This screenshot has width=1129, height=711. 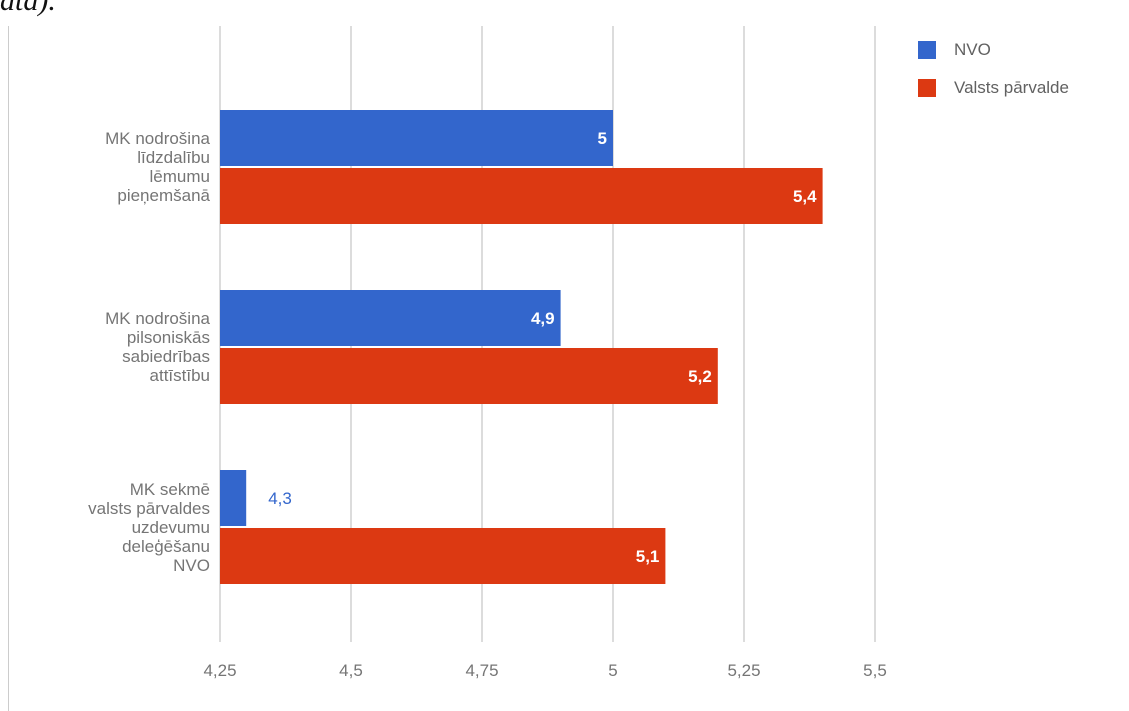 What do you see at coordinates (743, 670) in the screenshot?
I see `x-tick-label: 5,25` at bounding box center [743, 670].